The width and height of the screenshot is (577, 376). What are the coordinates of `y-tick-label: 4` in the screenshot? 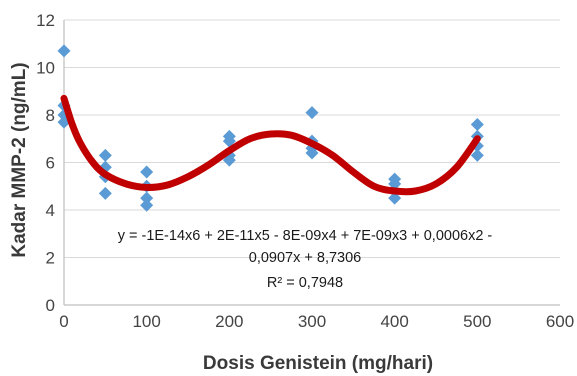 It's located at (50, 210).